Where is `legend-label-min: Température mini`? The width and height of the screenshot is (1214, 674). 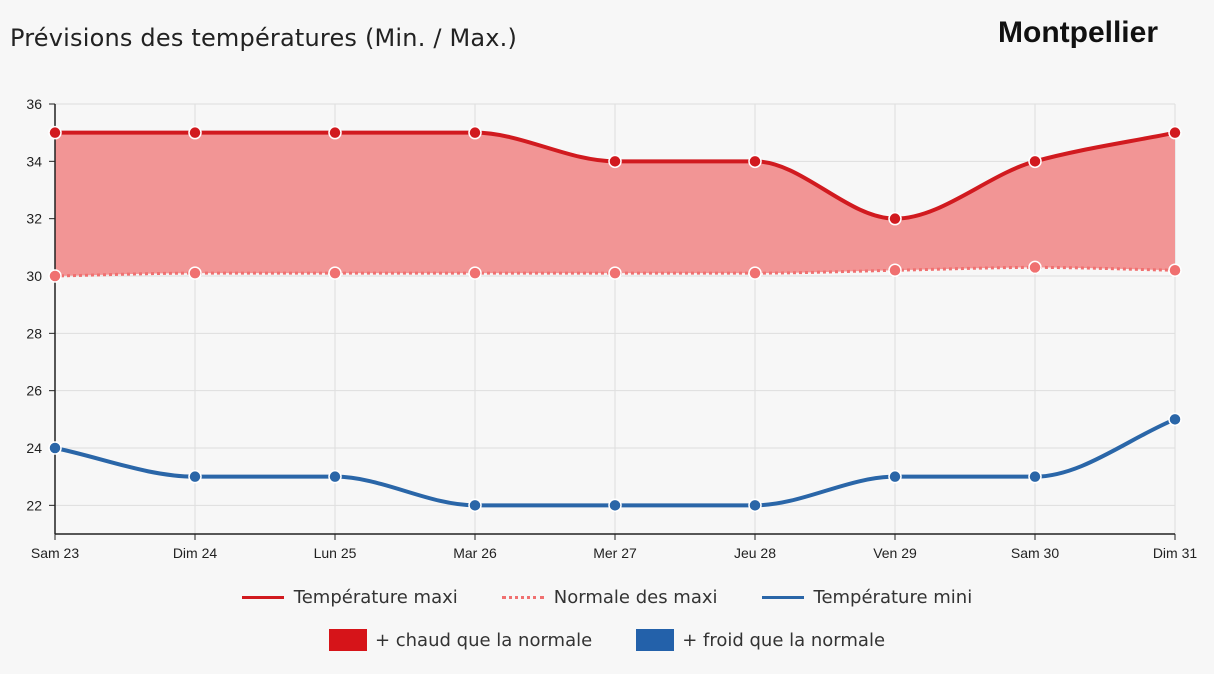
legend-label-min: Température mini is located at coordinates (893, 597).